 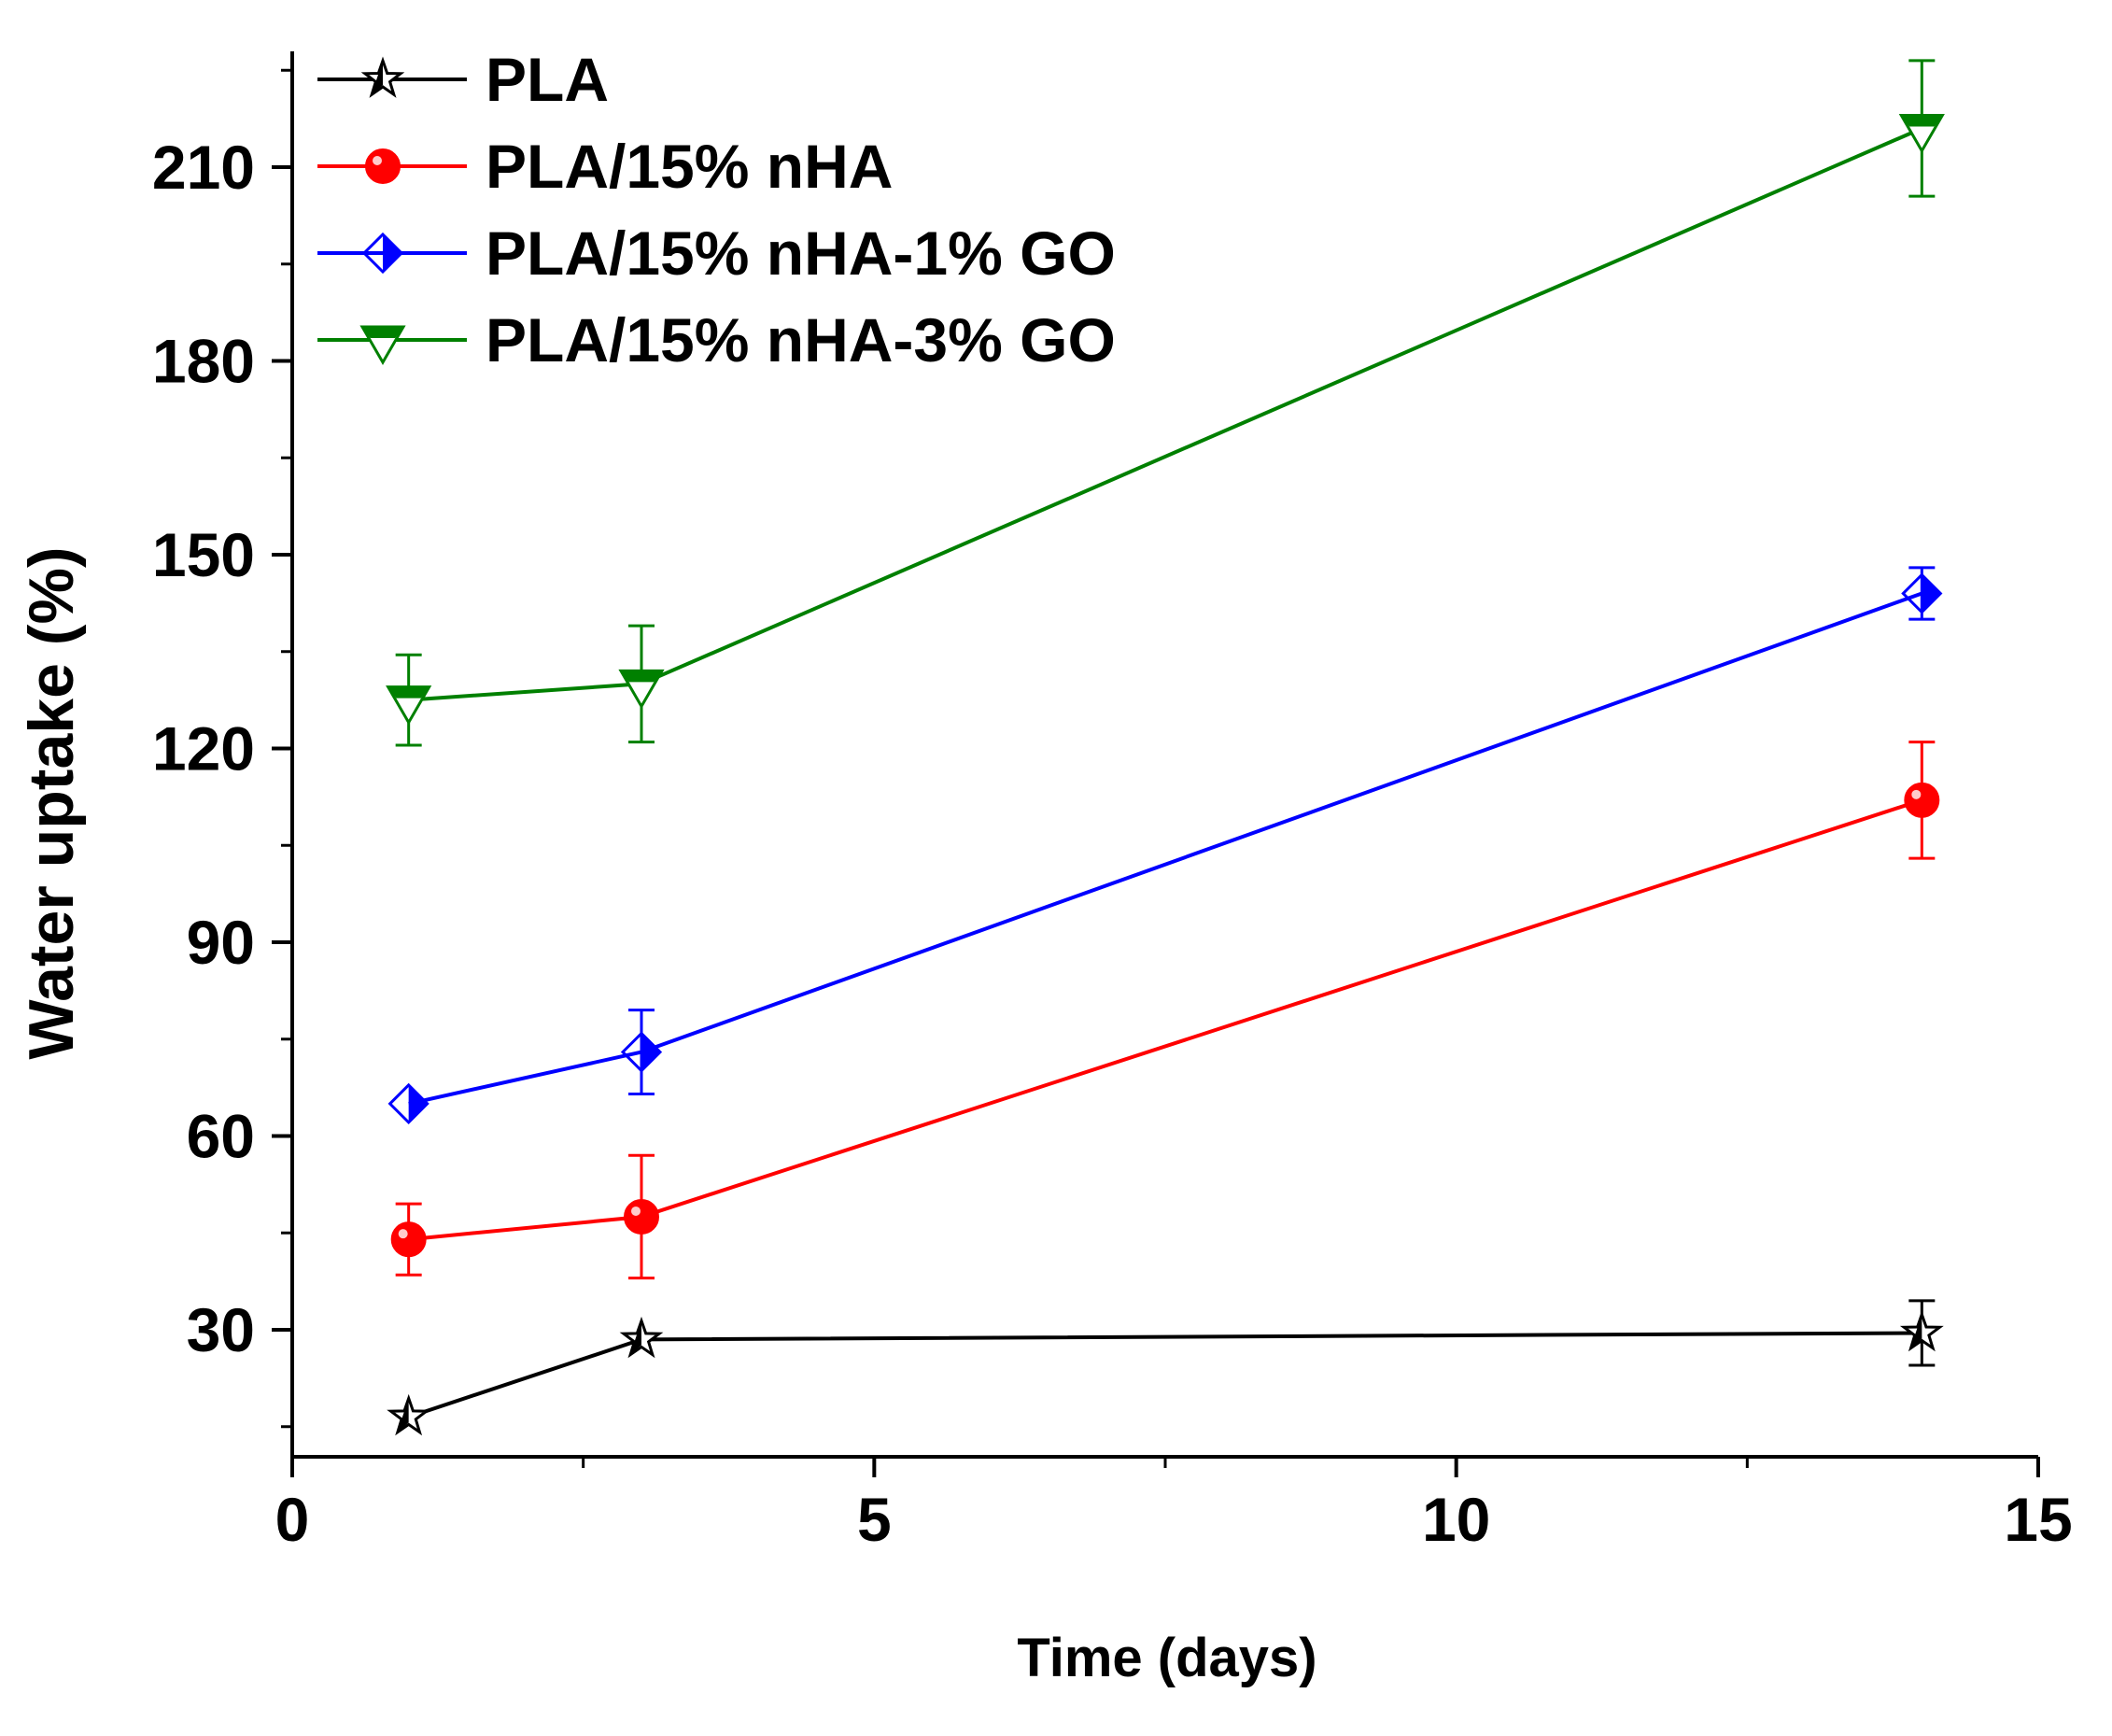 I want to click on x-axis-label: Time (days), so click(x=1167, y=1658).